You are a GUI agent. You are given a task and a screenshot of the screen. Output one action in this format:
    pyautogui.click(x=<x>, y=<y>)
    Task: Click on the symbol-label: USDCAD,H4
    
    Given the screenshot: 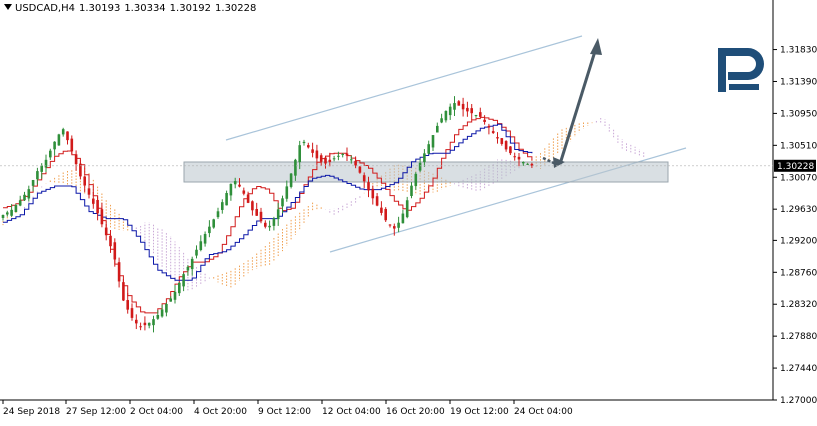 What is the action you would take?
    pyautogui.click(x=45, y=8)
    